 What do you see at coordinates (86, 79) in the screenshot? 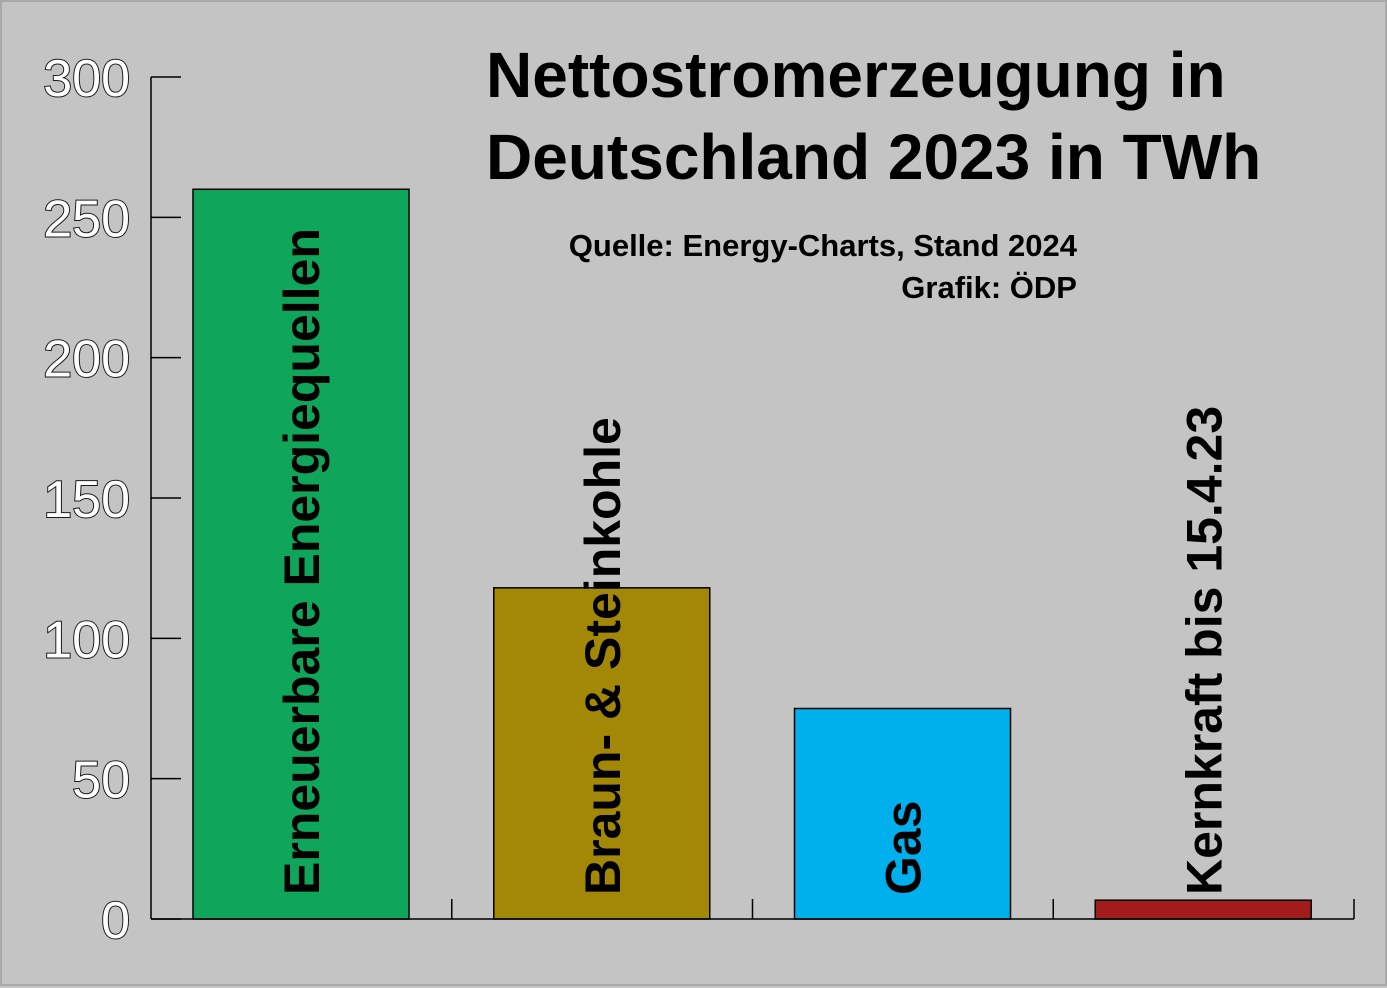
I see `y-tick-label: 300` at bounding box center [86, 79].